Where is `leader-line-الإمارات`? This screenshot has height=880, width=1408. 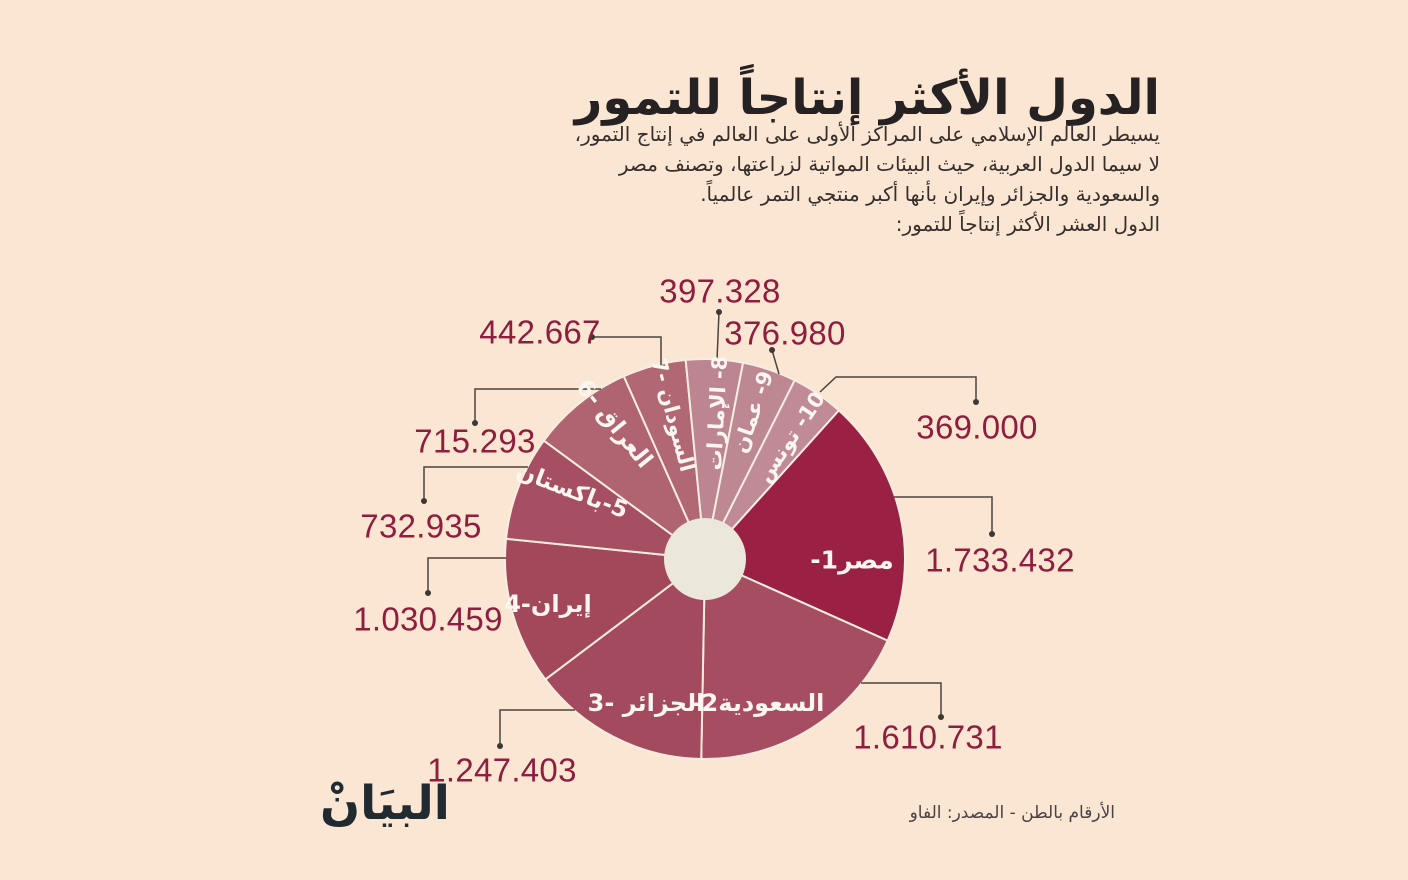 leader-line-الإمارات is located at coordinates (718, 336).